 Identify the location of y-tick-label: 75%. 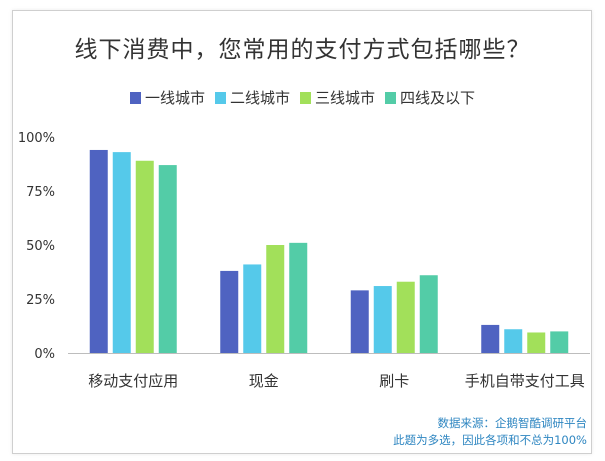
(40, 192).